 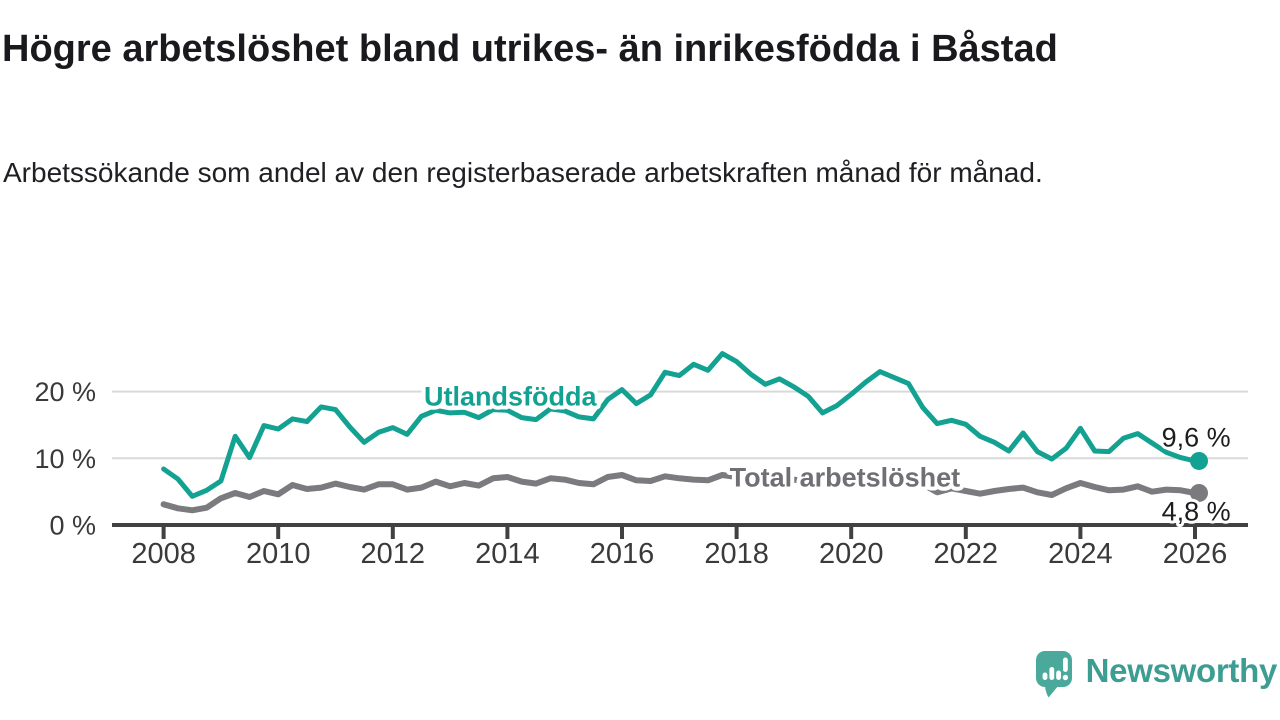 I want to click on newsworthy-logo-icon, so click(x=1053, y=674).